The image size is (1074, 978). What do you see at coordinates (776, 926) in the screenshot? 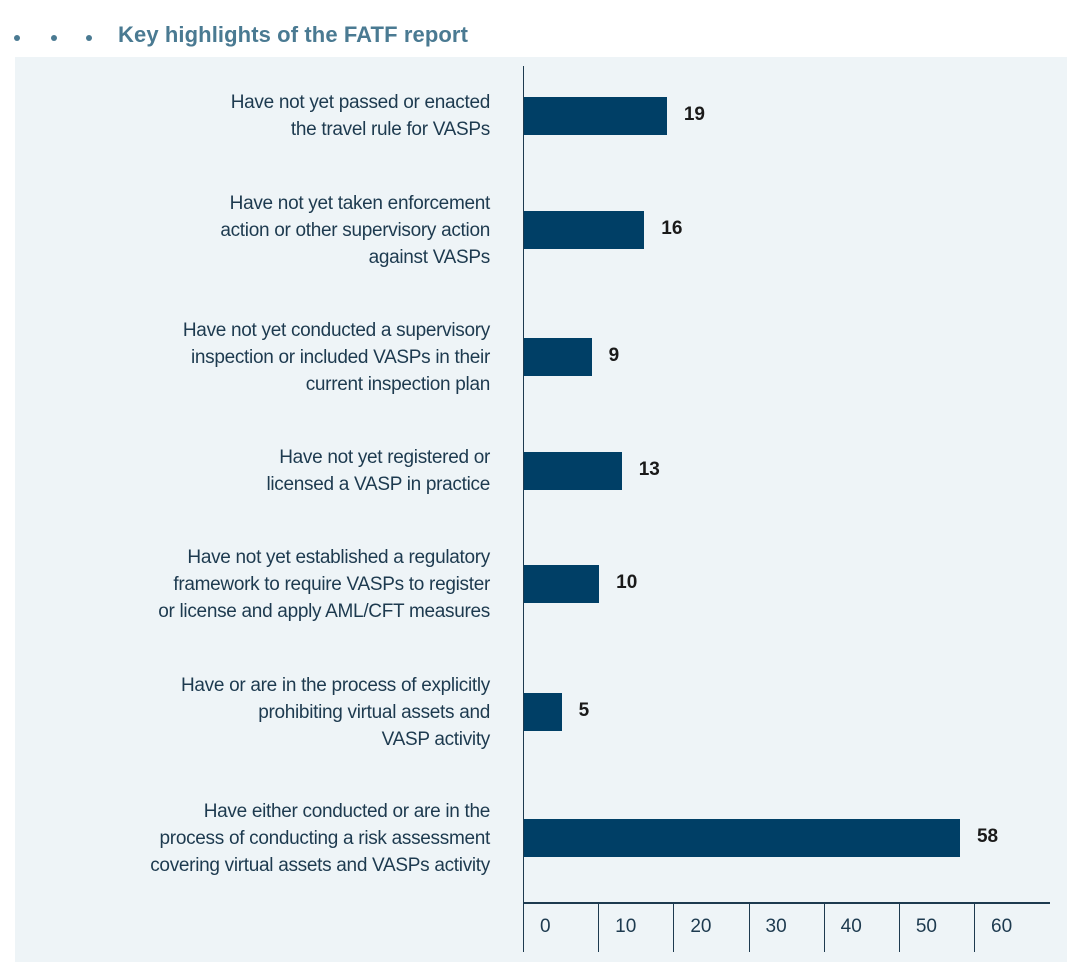
I see `x-tick-label: 30` at bounding box center [776, 926].